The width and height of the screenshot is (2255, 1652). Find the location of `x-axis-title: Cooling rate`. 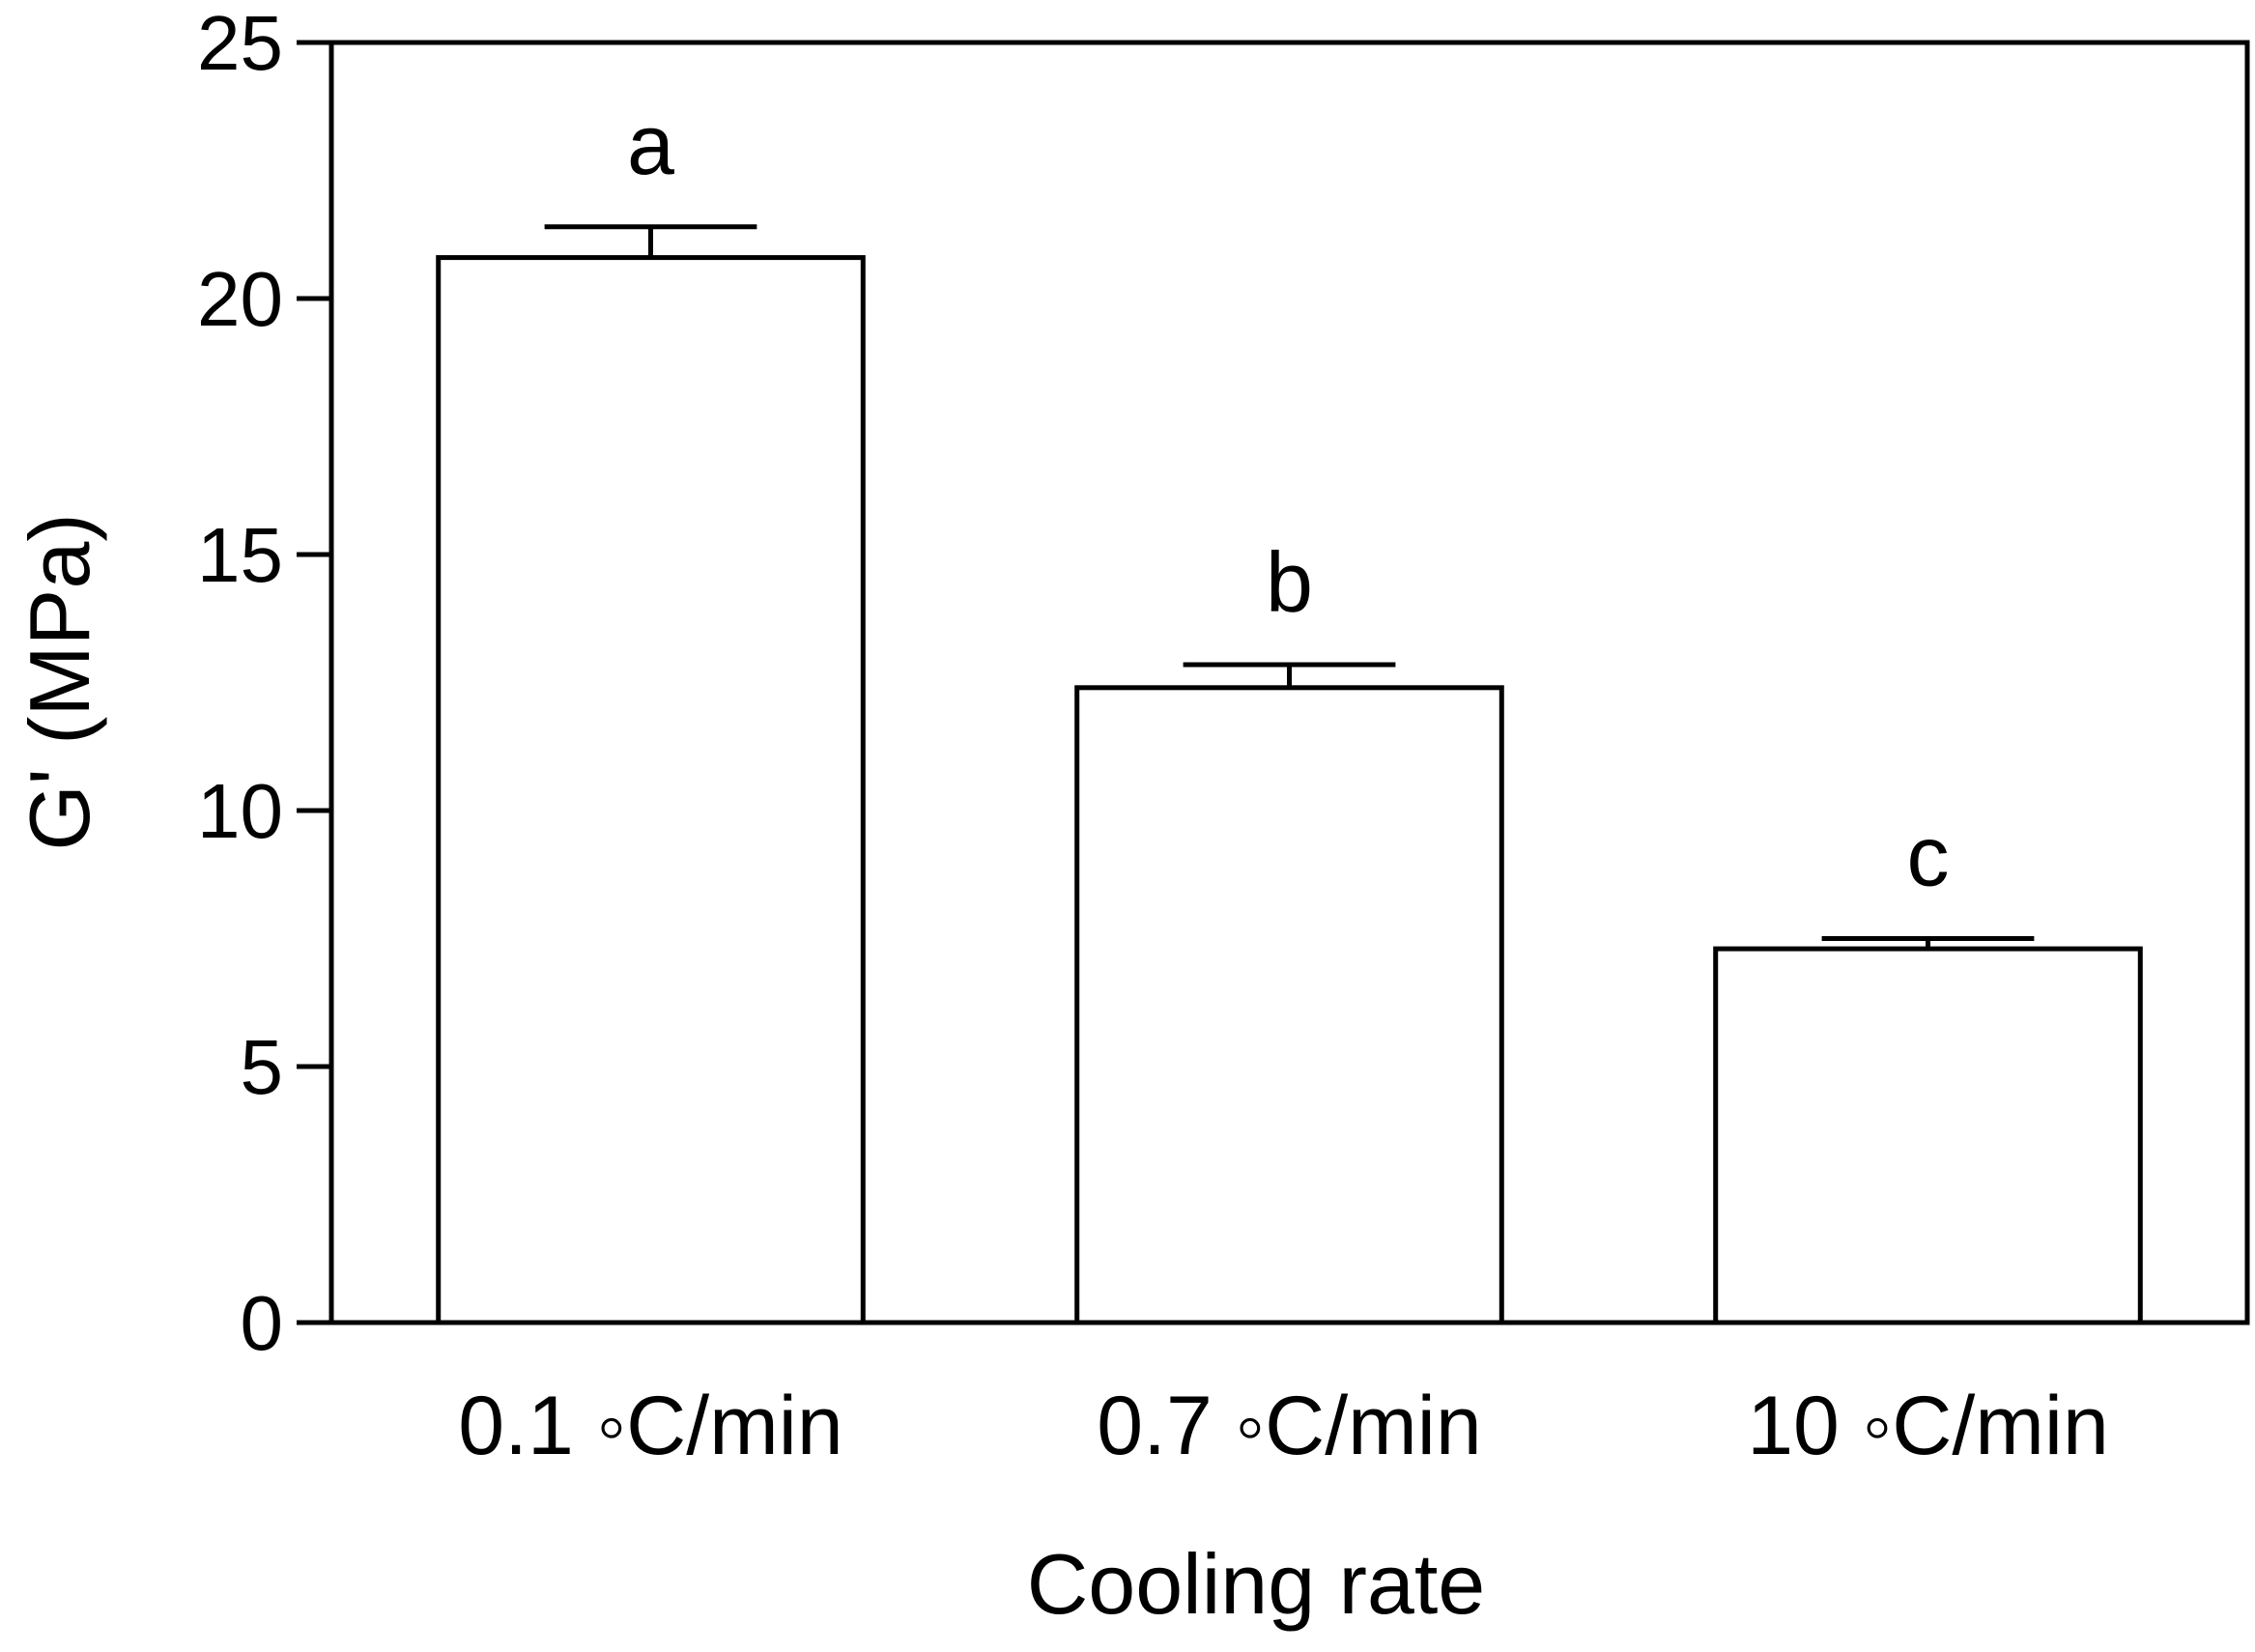

x-axis-title: Cooling rate is located at coordinates (1256, 1584).